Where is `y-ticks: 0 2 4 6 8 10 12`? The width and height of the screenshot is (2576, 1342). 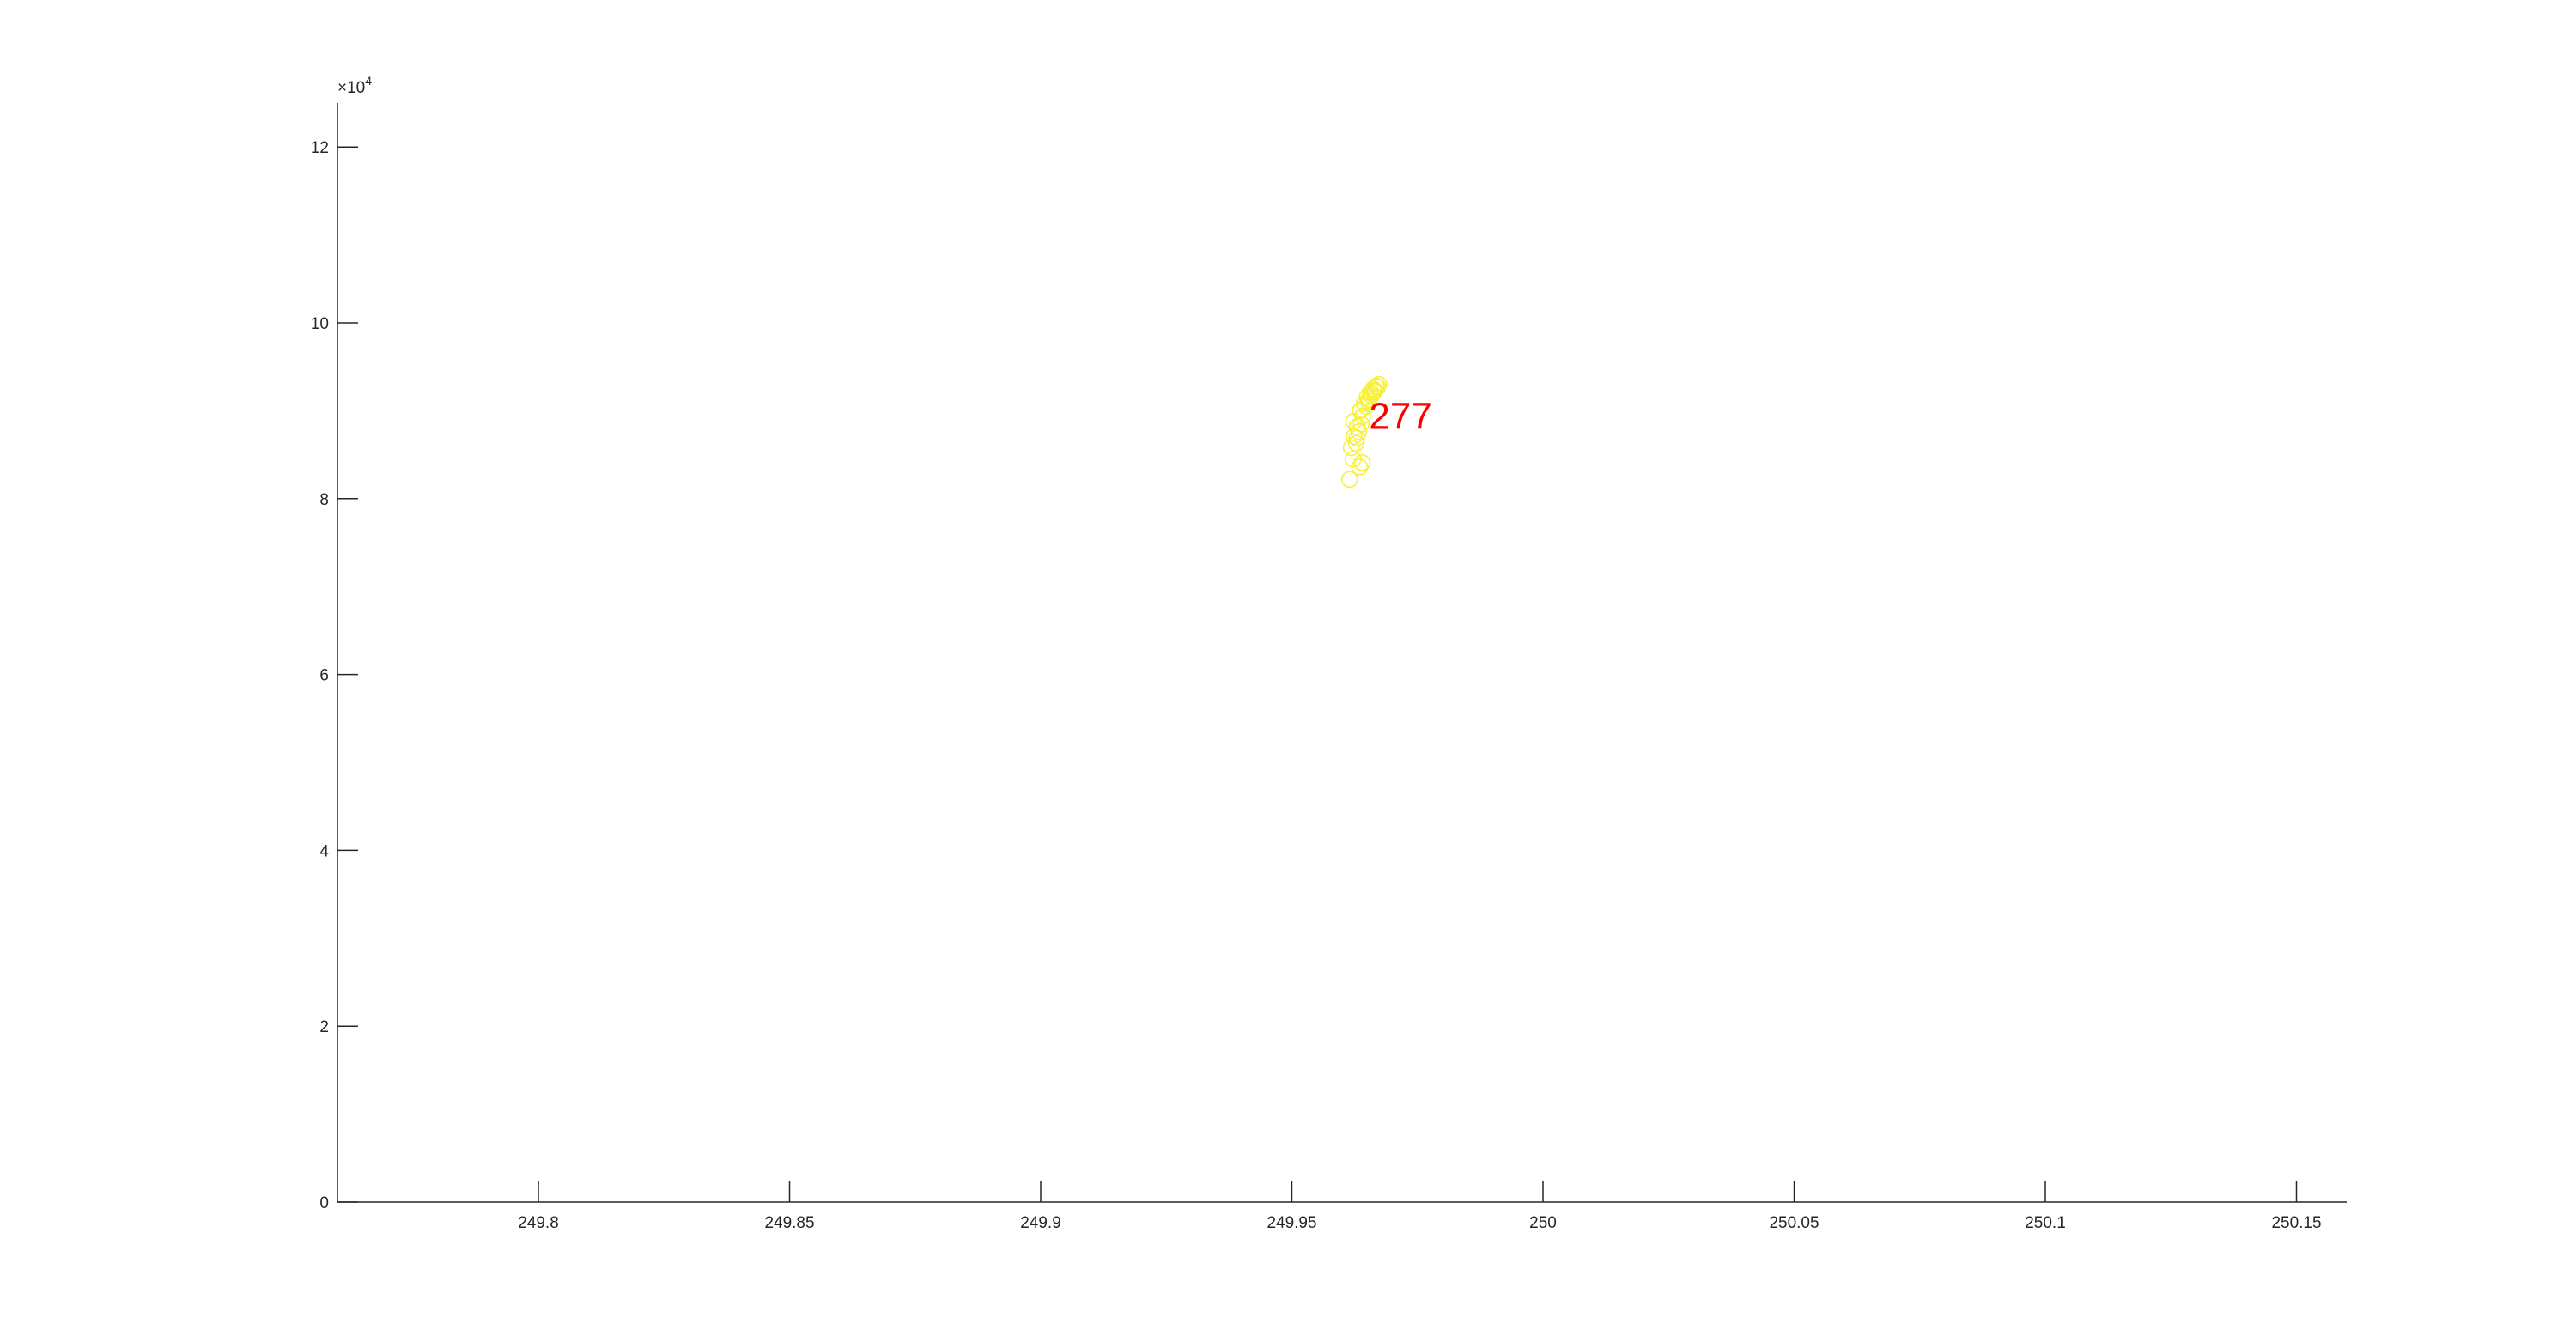
y-ticks: 0 2 4 6 8 10 12 is located at coordinates (334, 675).